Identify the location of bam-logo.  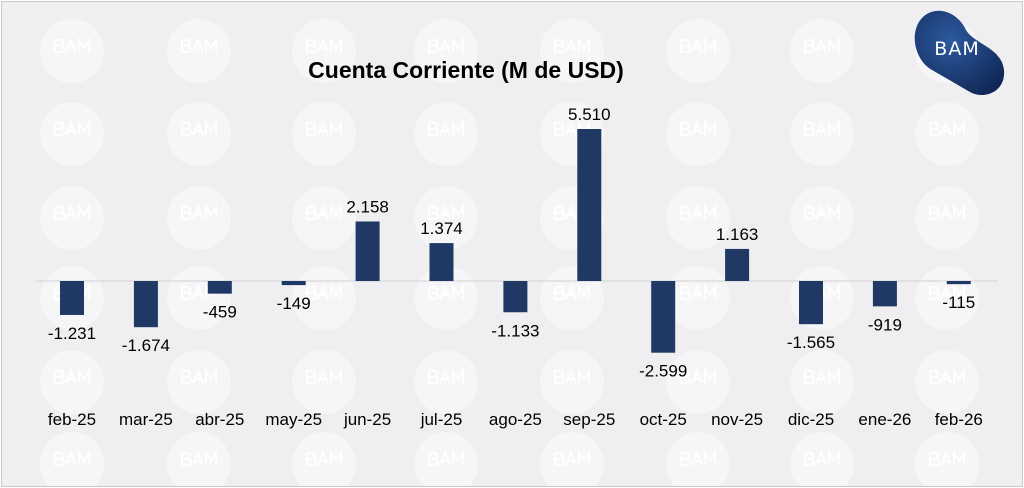
(959, 53).